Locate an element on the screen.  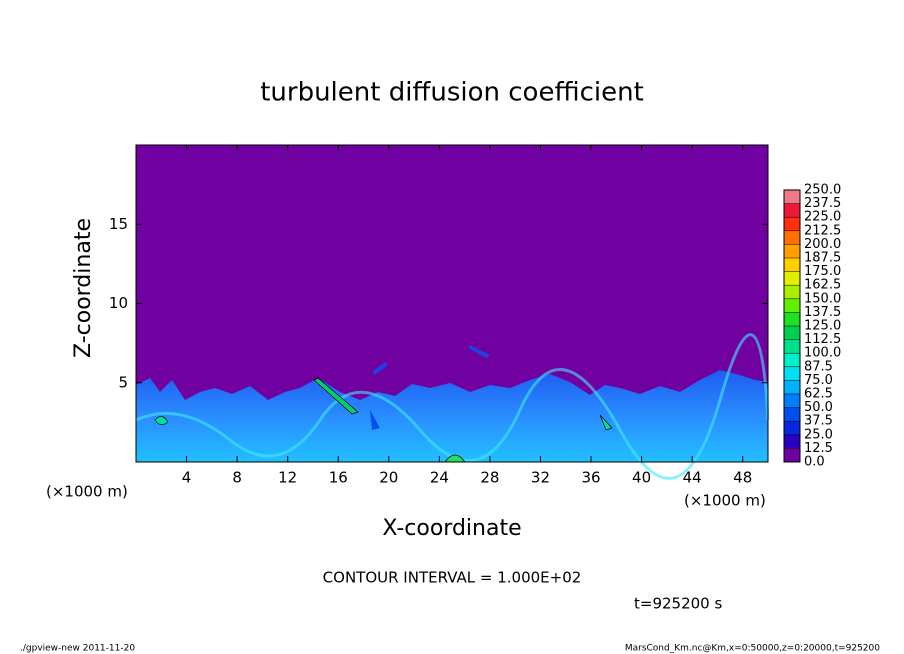
colorbar-label: 0.0 is located at coordinates (814, 462).